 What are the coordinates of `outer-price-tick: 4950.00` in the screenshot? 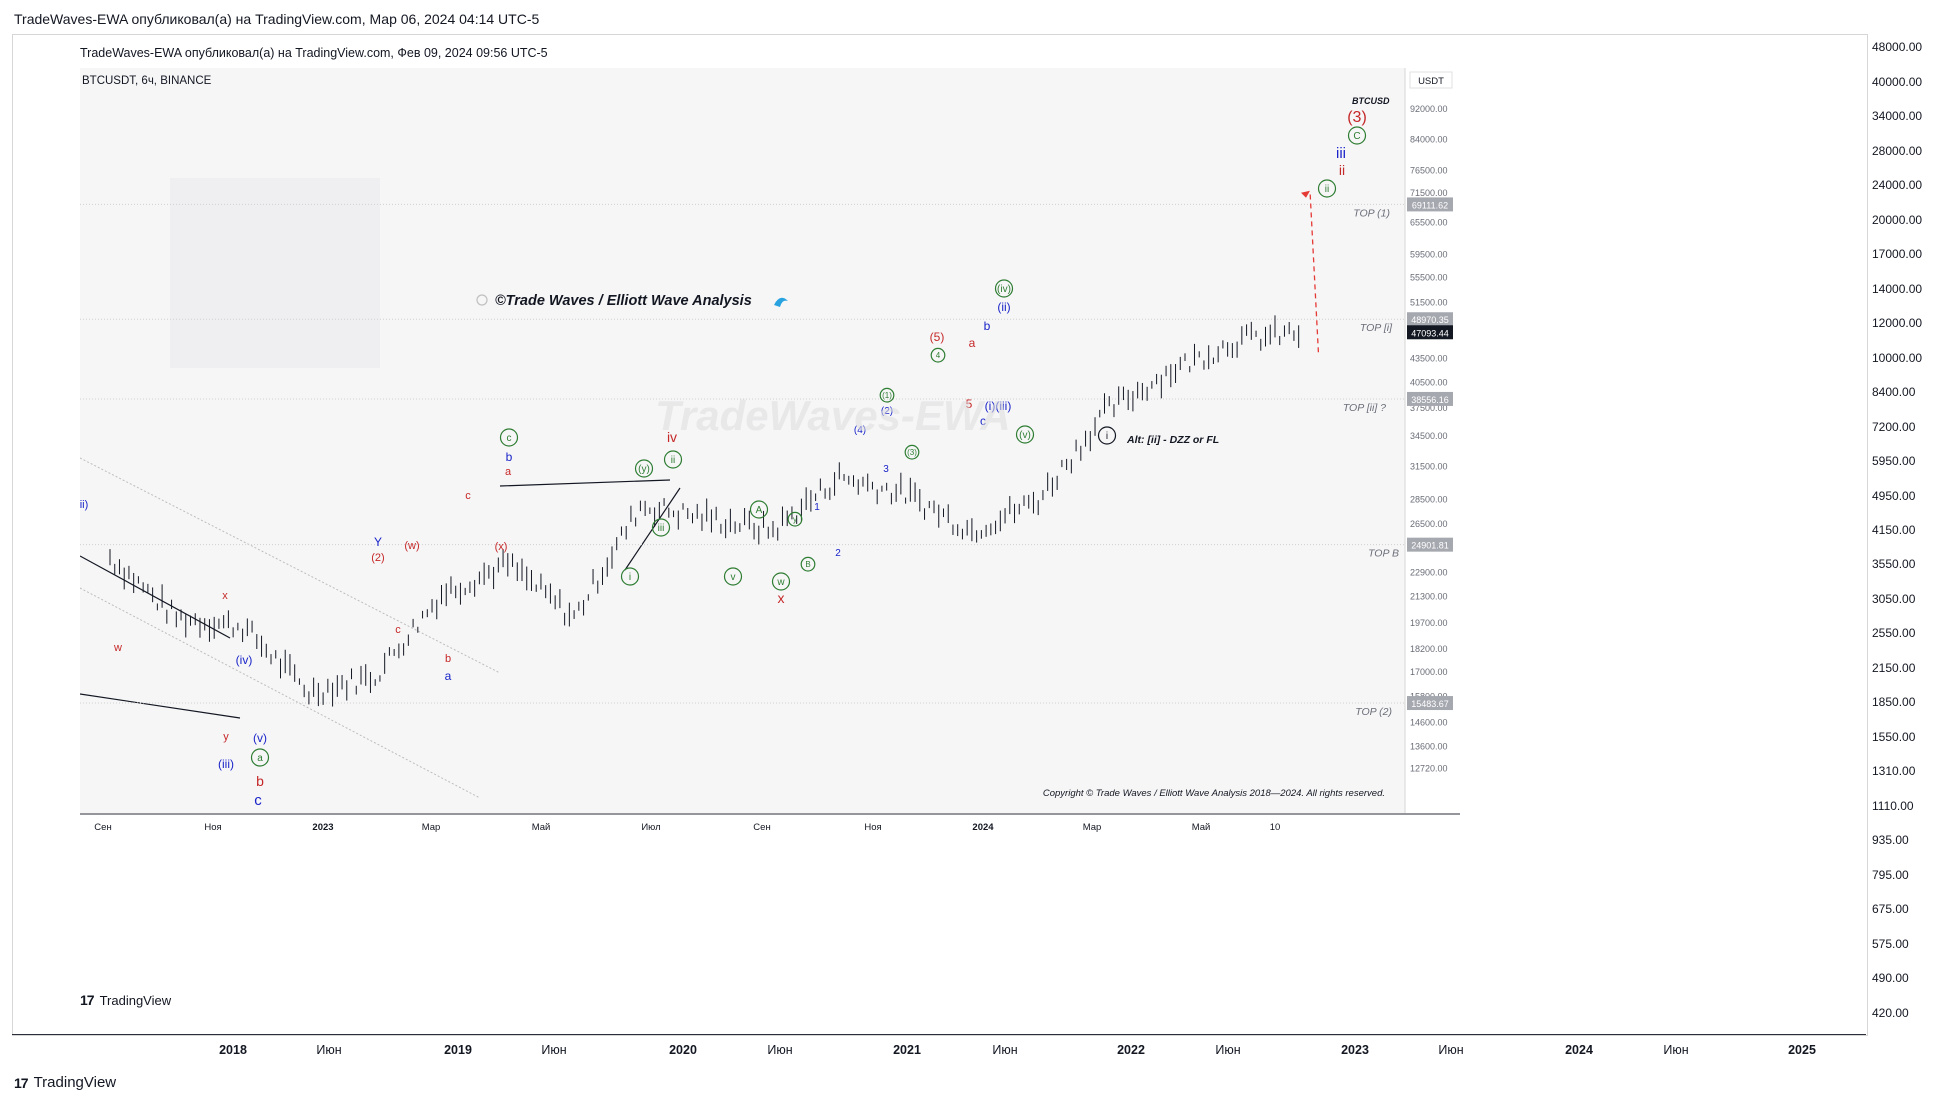 It's located at (1894, 495).